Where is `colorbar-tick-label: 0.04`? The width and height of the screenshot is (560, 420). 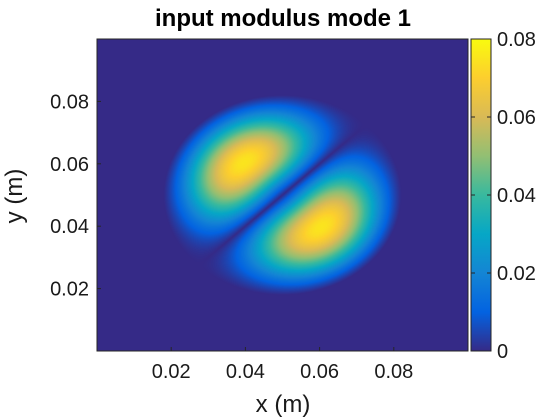 colorbar-tick-label: 0.04 is located at coordinates (516, 196).